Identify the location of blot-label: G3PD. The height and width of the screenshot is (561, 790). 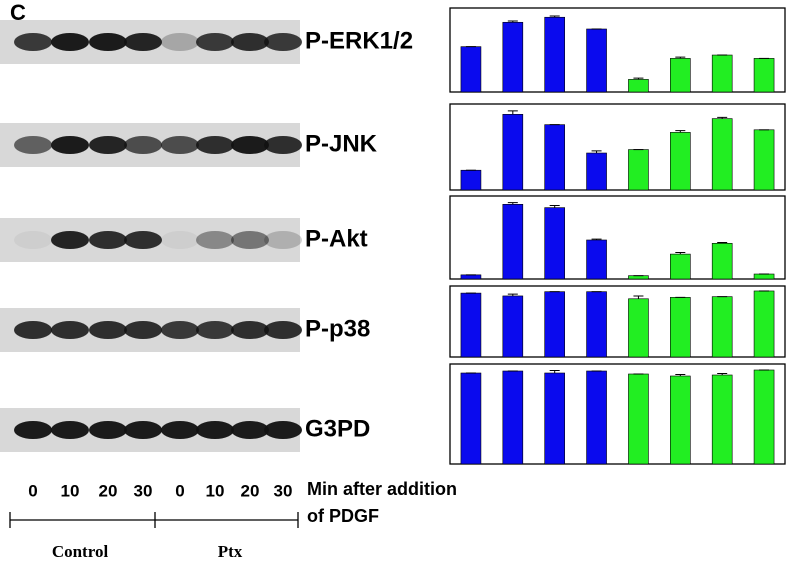
(337, 428).